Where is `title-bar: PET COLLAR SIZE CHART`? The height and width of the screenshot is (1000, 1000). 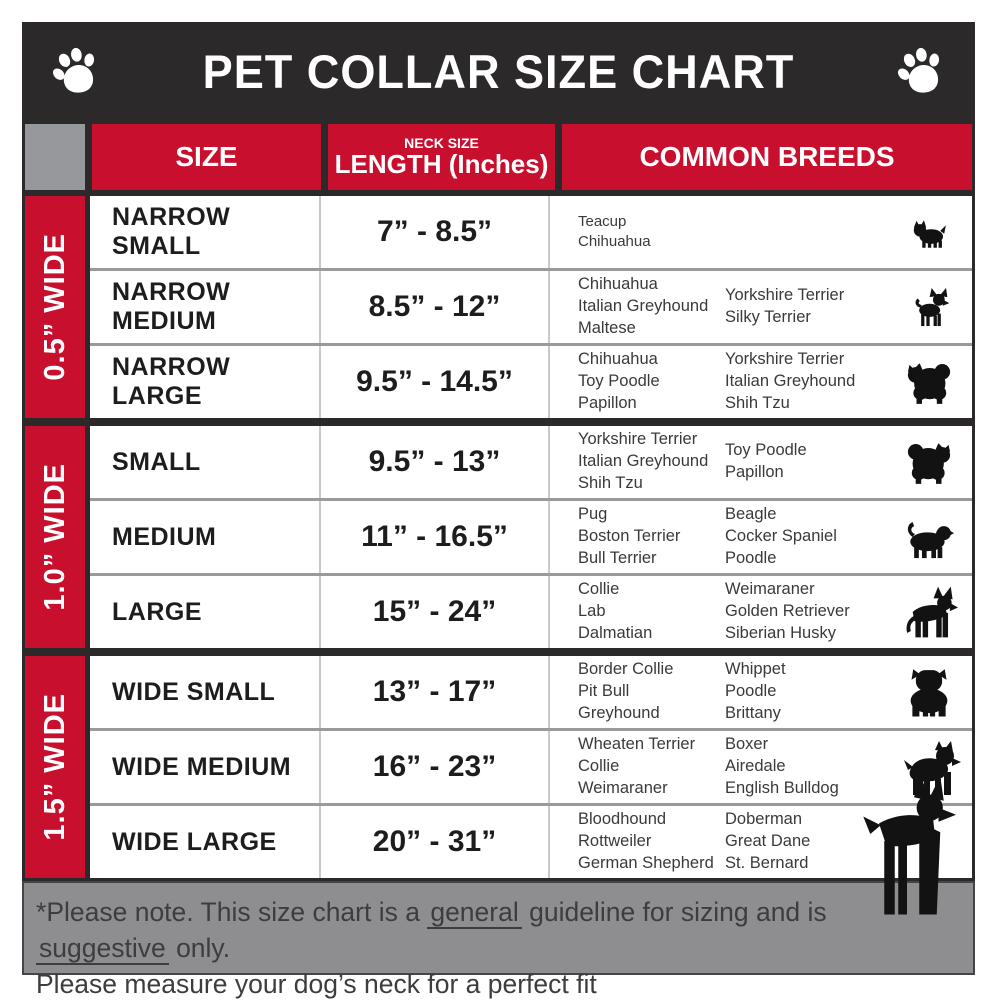
title-bar: PET COLLAR SIZE CHART is located at coordinates (498, 71).